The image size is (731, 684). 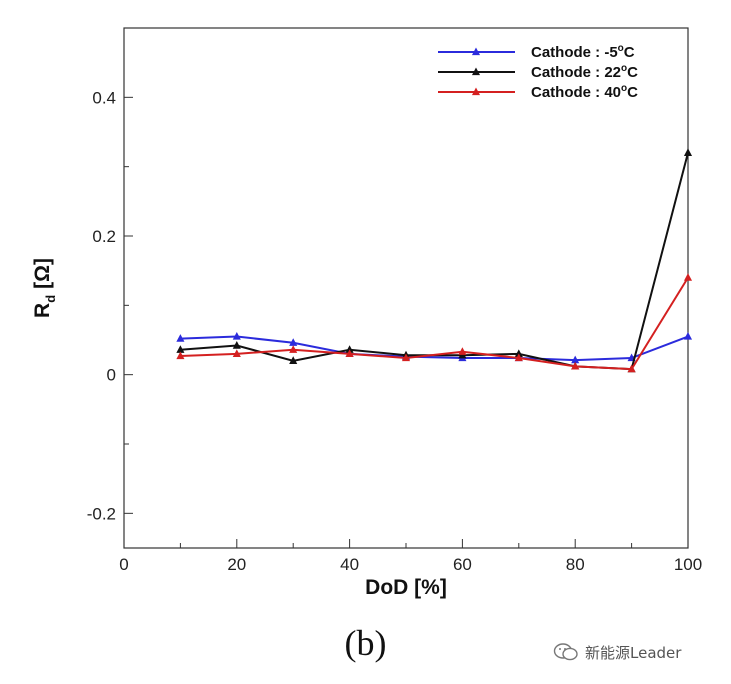 I want to click on legend-label: Cathode : 40oC, so click(x=584, y=92).